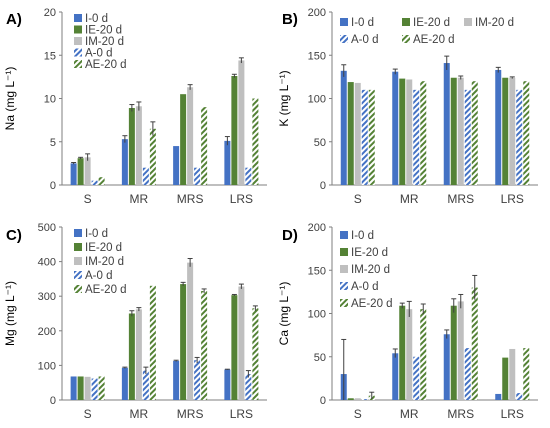  Describe the element at coordinates (284, 314) in the screenshot. I see `y-axis-label: Ca (mg L⁻¹)` at that location.